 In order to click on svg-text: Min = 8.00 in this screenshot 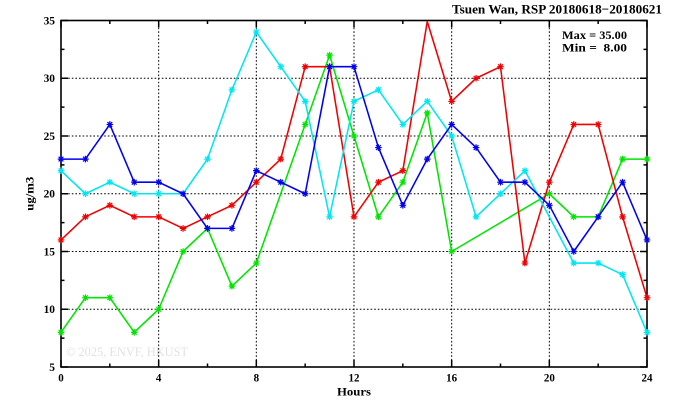, I will do `click(594, 47)`.